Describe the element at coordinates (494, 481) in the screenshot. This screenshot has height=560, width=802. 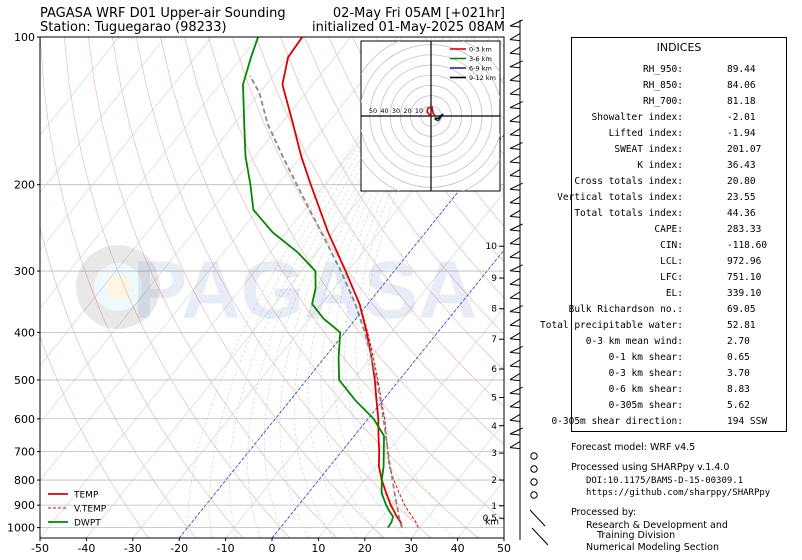
I see `height-tick-label: 2` at that location.